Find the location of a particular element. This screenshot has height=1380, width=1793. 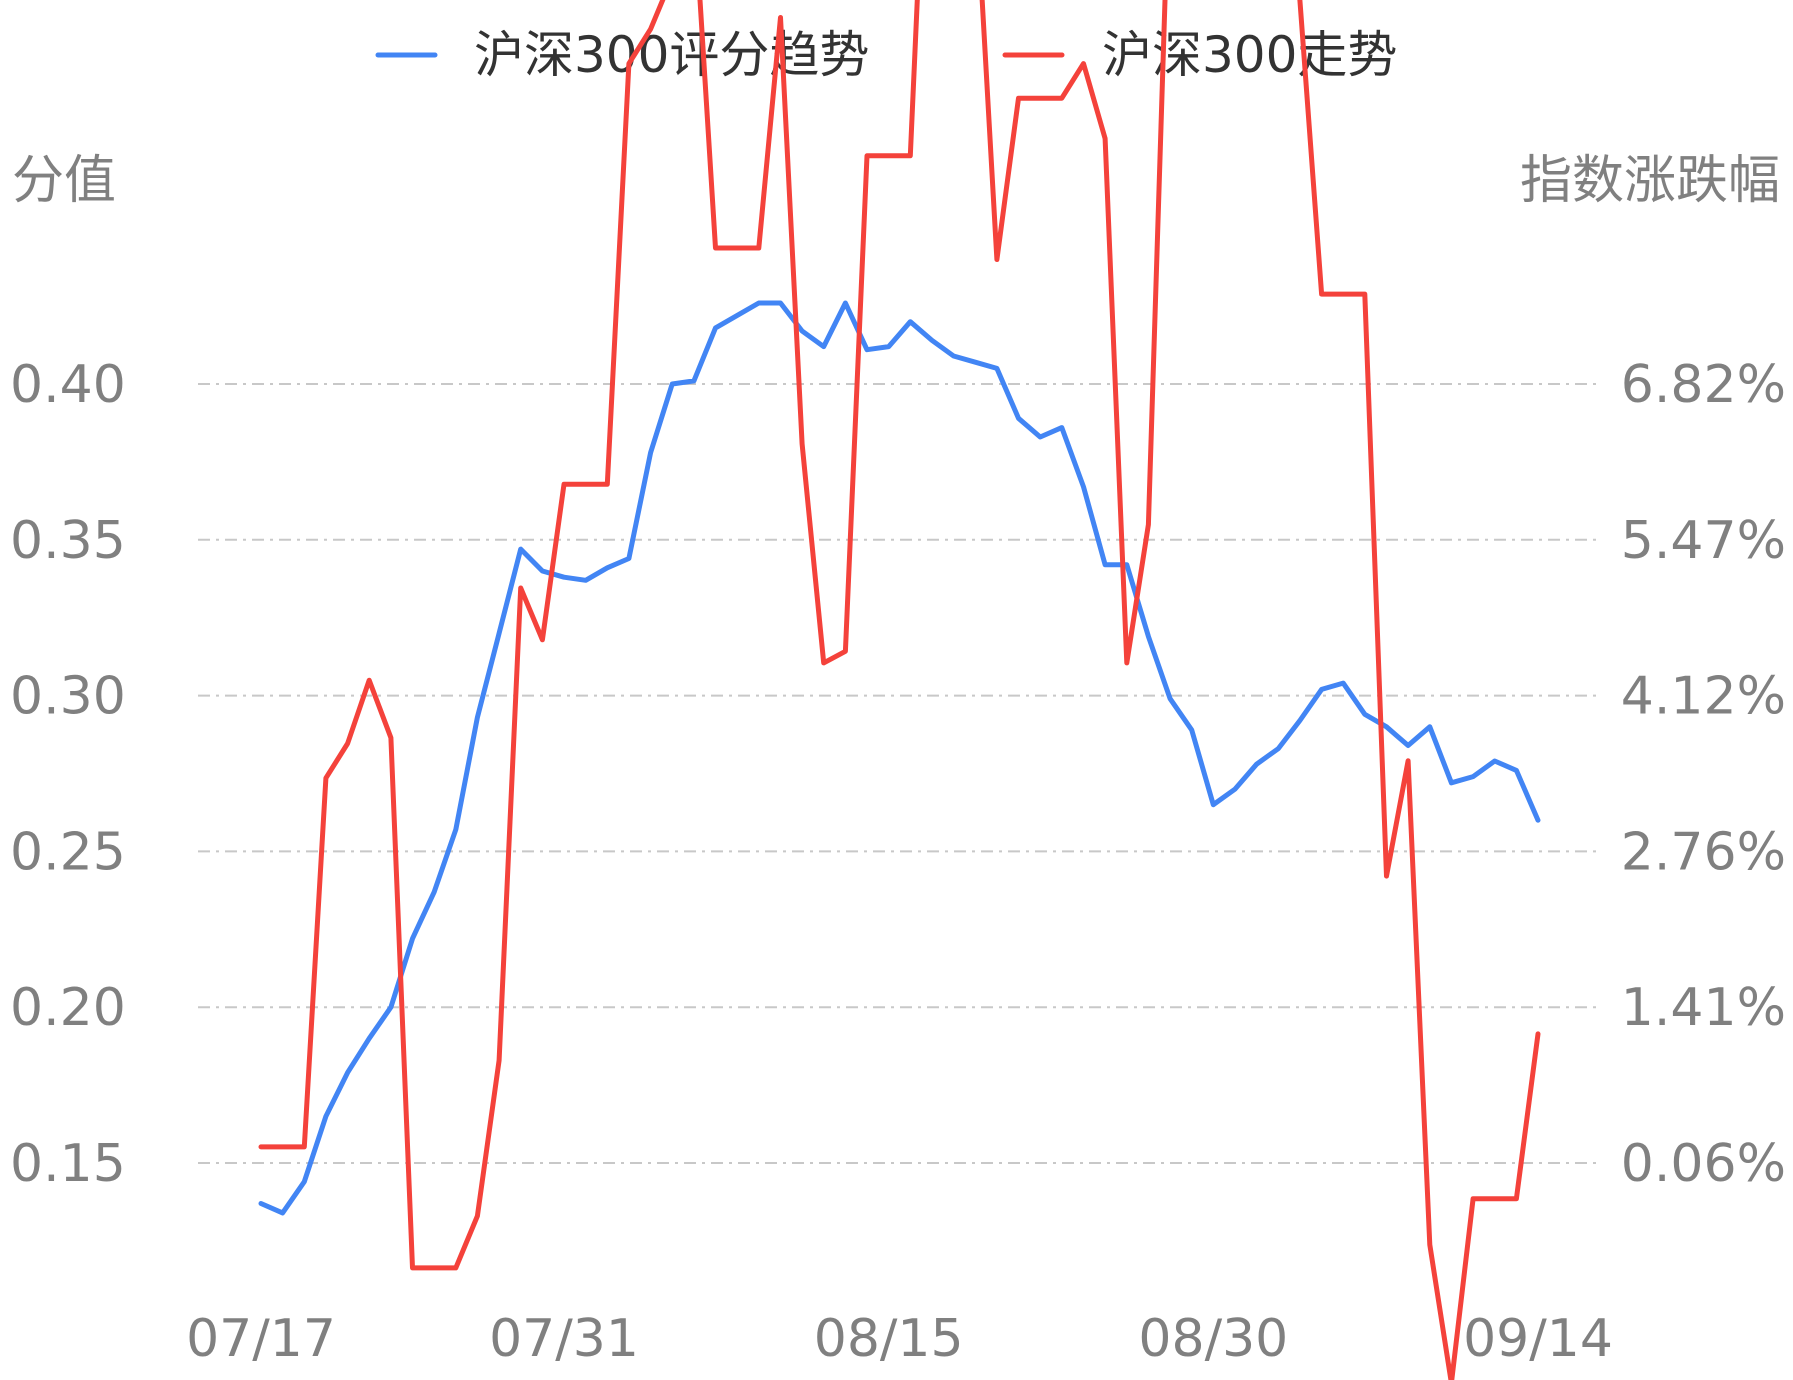

left-tick-label: 0.35 is located at coordinates (68, 541).